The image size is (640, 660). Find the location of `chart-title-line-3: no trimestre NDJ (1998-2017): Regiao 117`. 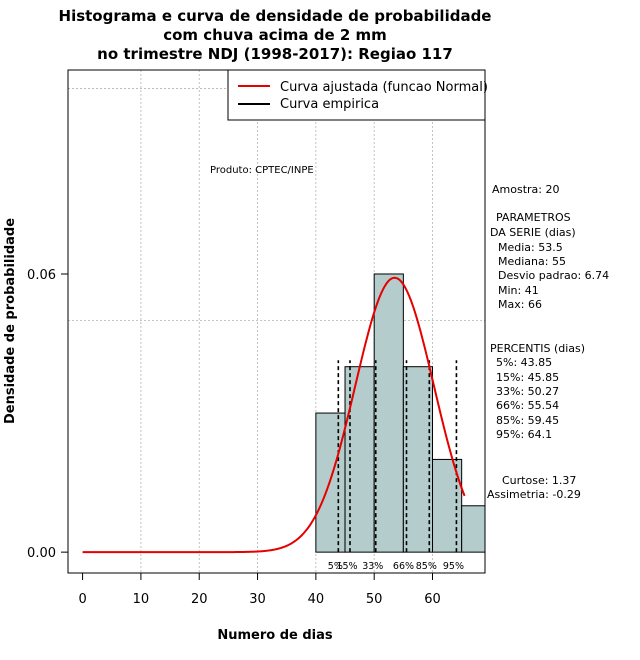

chart-title-line-3: no trimestre NDJ (1998-2017): Regiao 117 is located at coordinates (275, 54).